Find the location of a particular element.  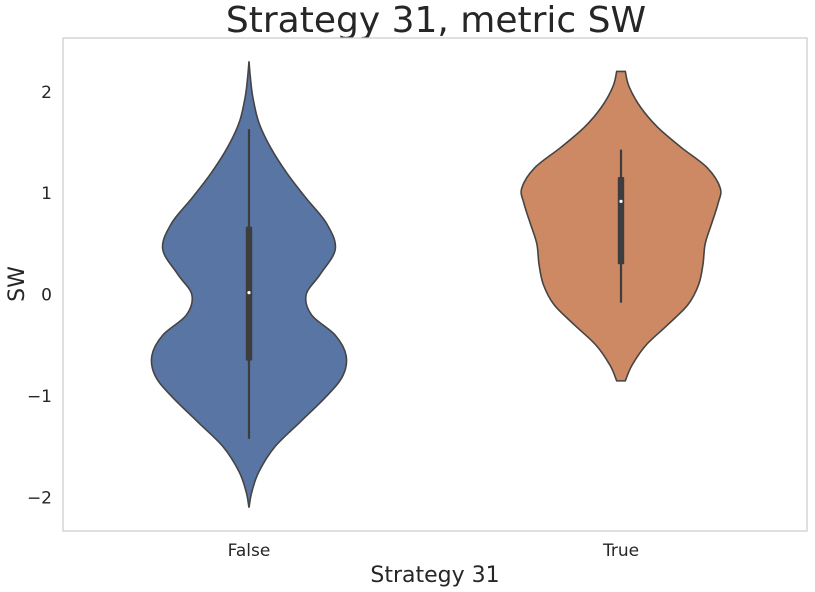

chart-title: Strategy 31, metric SW is located at coordinates (436, 20).